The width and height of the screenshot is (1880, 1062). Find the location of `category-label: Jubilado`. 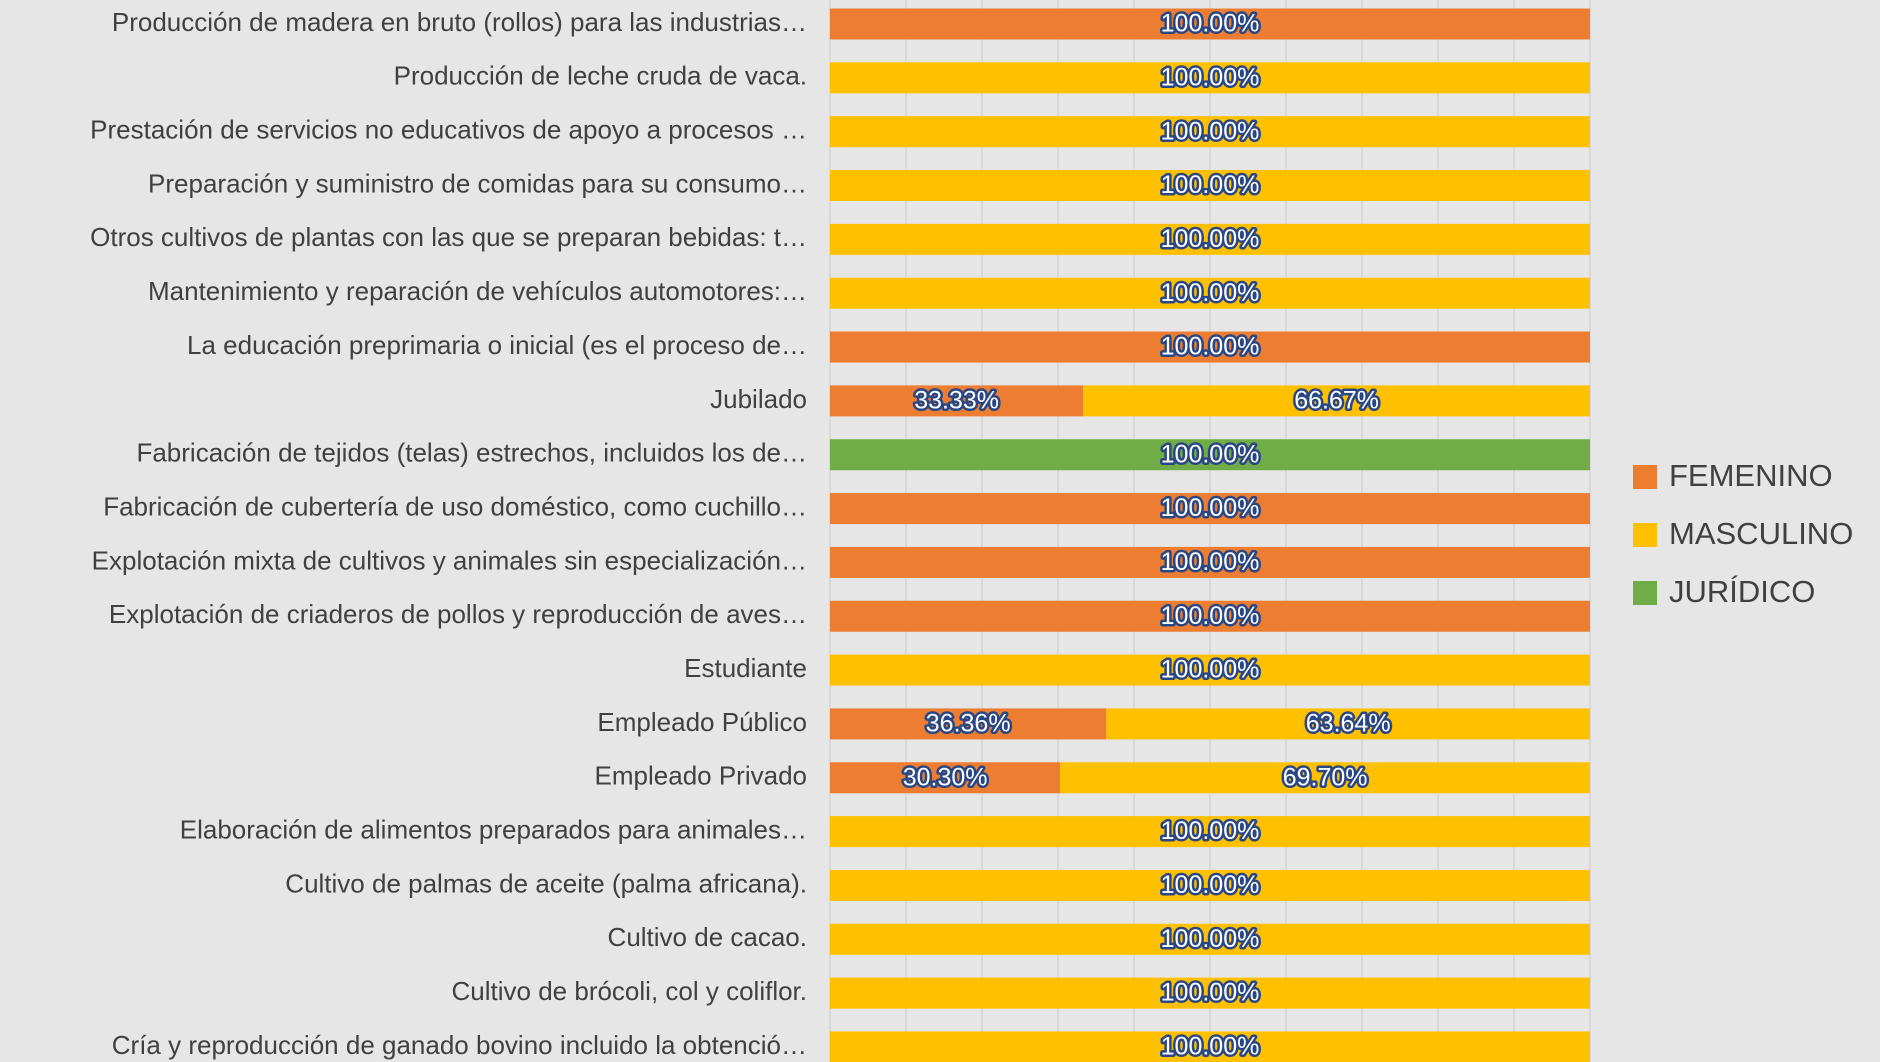

category-label: Jubilado is located at coordinates (758, 399).